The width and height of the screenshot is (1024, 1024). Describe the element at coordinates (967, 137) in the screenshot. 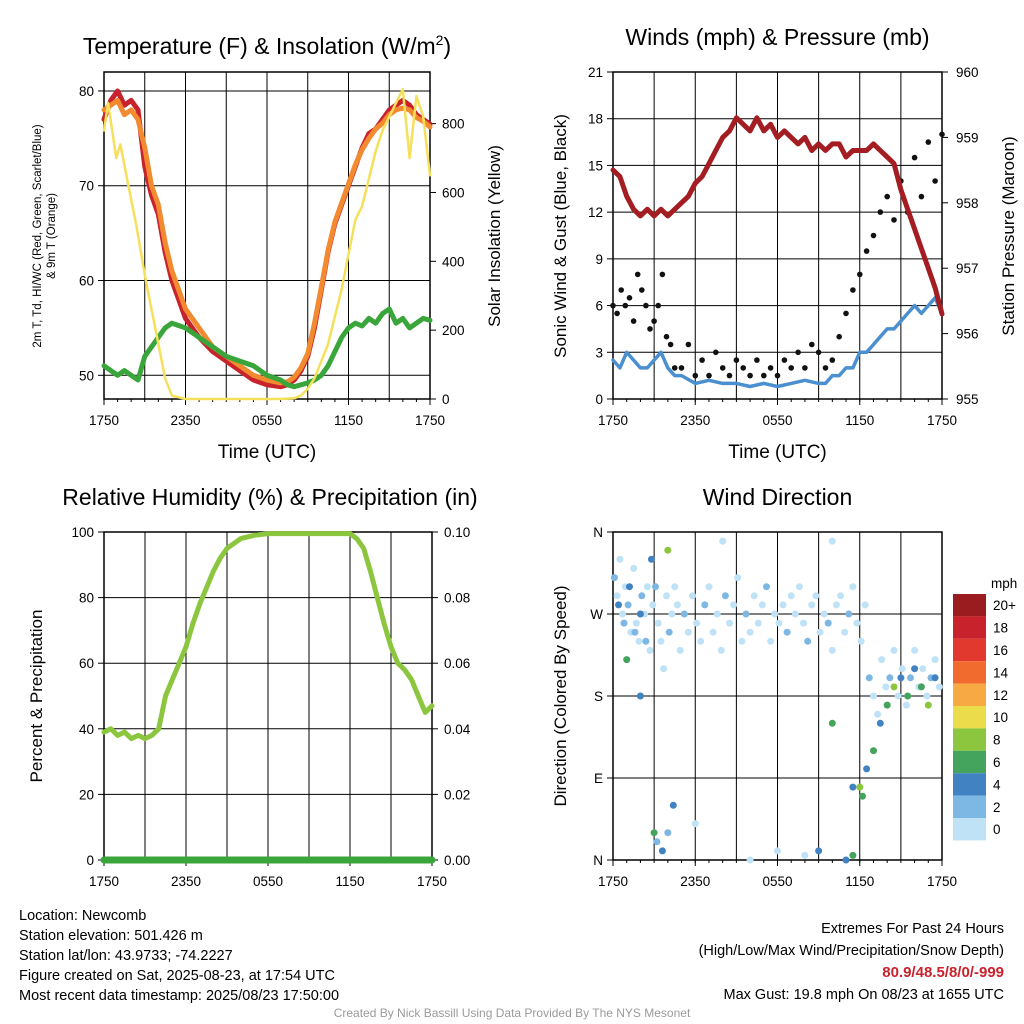

I see `y2-tick-label: 959` at that location.